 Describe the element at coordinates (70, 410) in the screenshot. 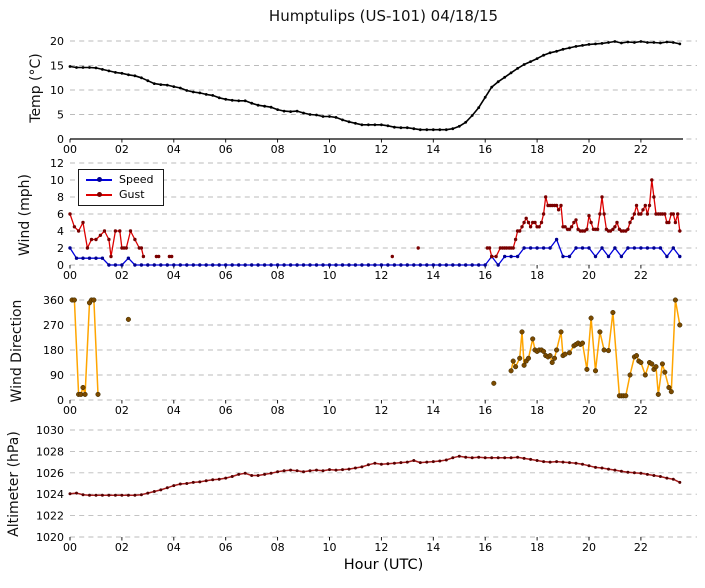

I see `wind_direction-x-tick-label: 00` at that location.